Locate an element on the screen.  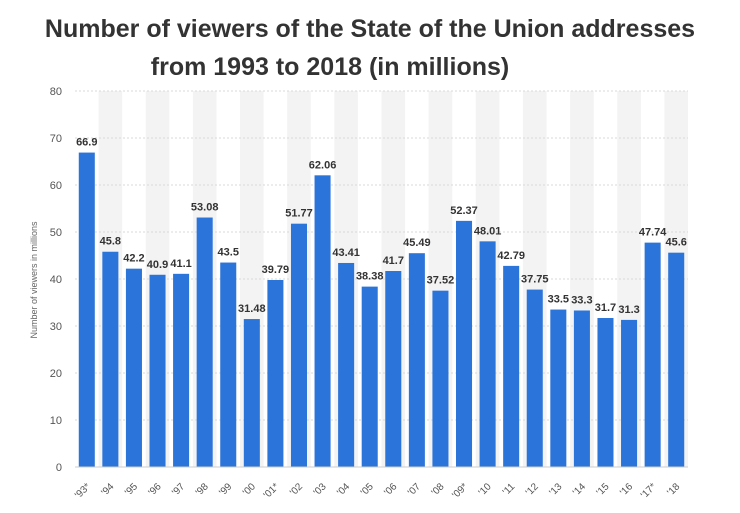
x-tick-label: '12 is located at coordinates (532, 489).